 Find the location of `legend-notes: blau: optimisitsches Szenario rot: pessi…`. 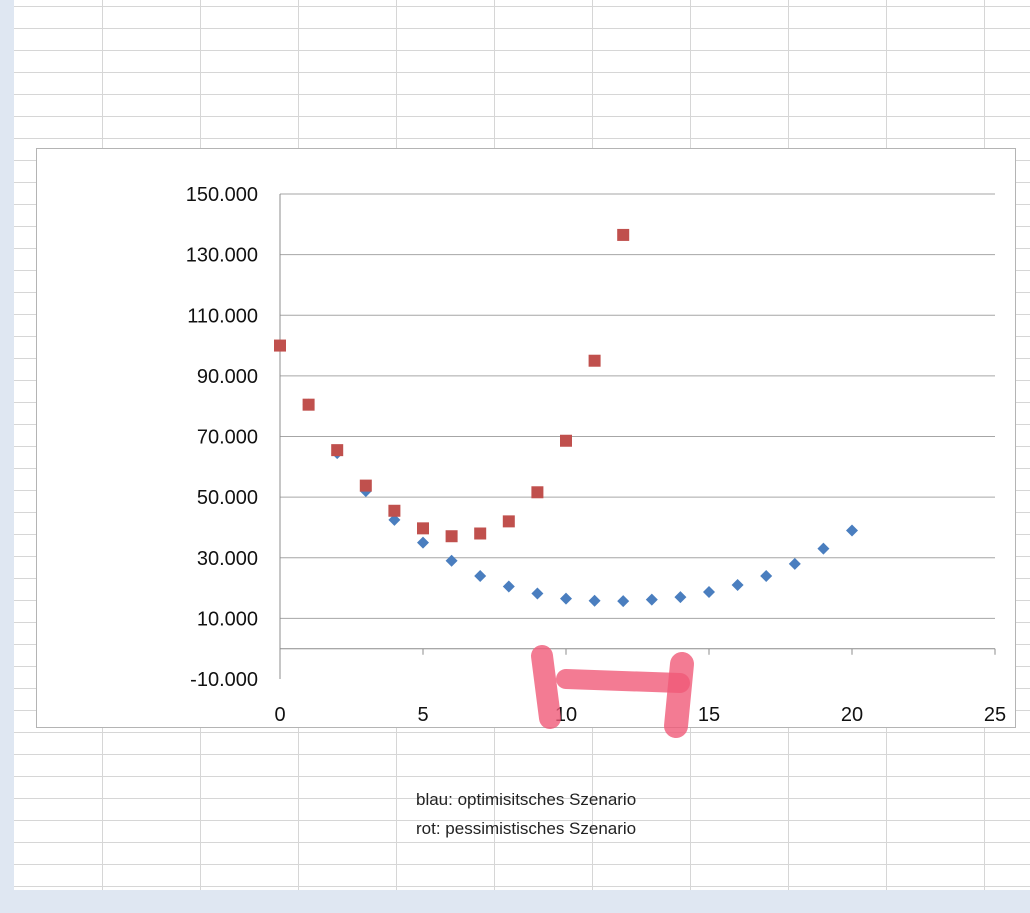

legend-notes: blau: optimisitsches Szenario rot: pessi… is located at coordinates (526, 814).